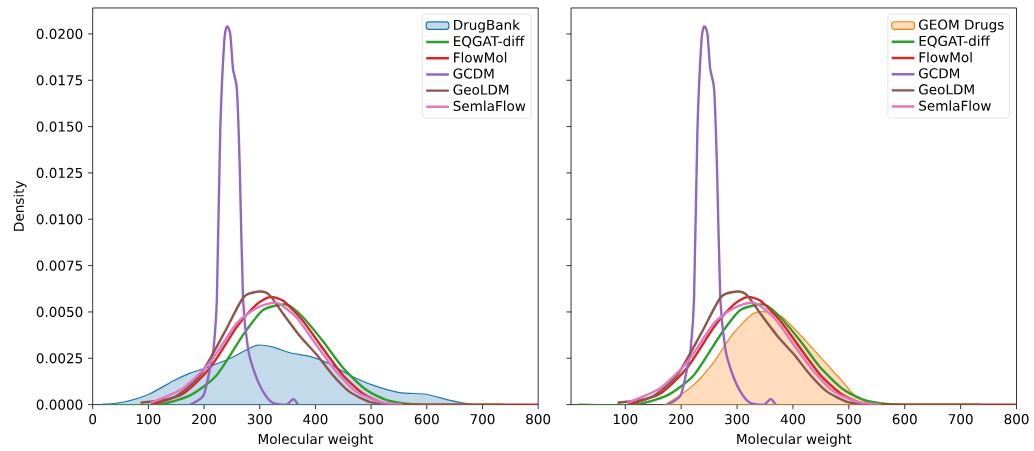 The image size is (1034, 451). Describe the element at coordinates (59, 33) in the screenshot. I see `y-tick-label: 0.0200` at that location.